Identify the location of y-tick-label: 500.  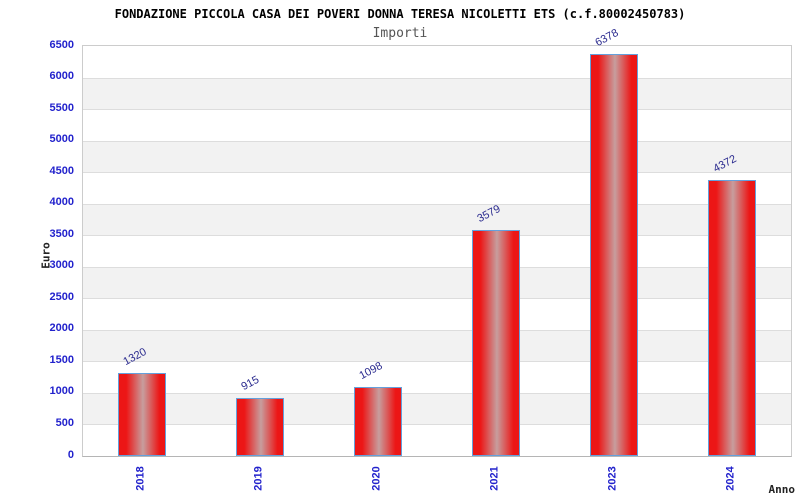
(64, 422).